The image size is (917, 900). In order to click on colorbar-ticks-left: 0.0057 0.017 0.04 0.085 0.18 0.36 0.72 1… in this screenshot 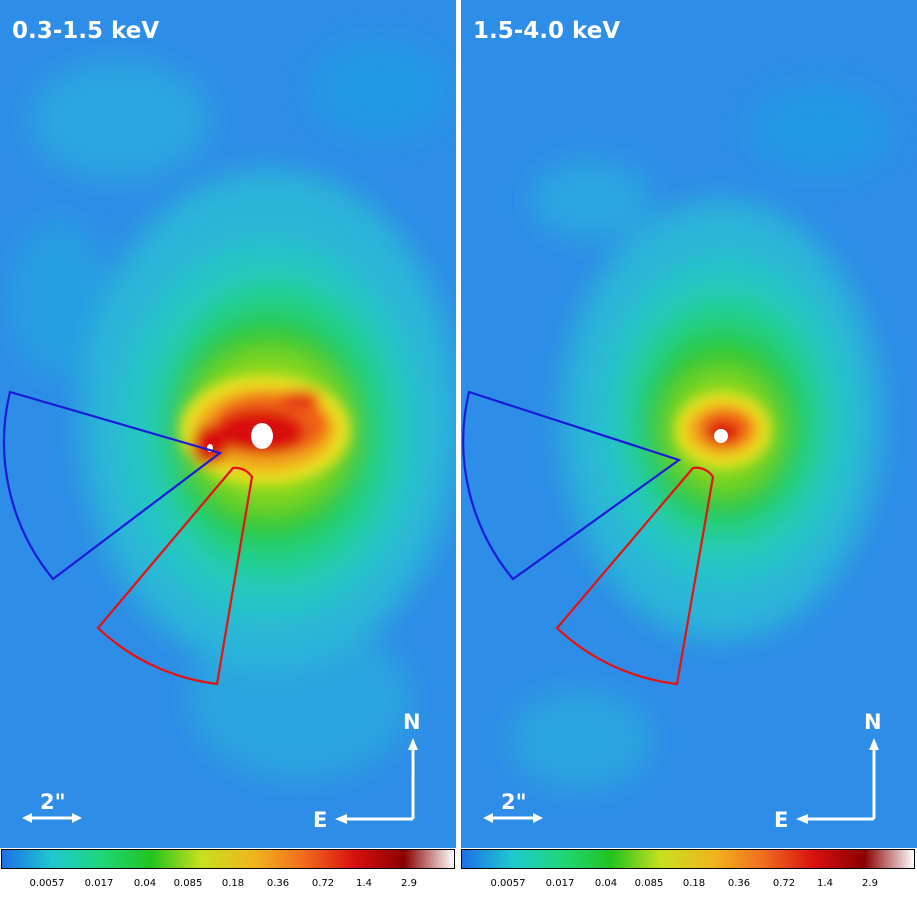, I will do `click(228, 886)`.